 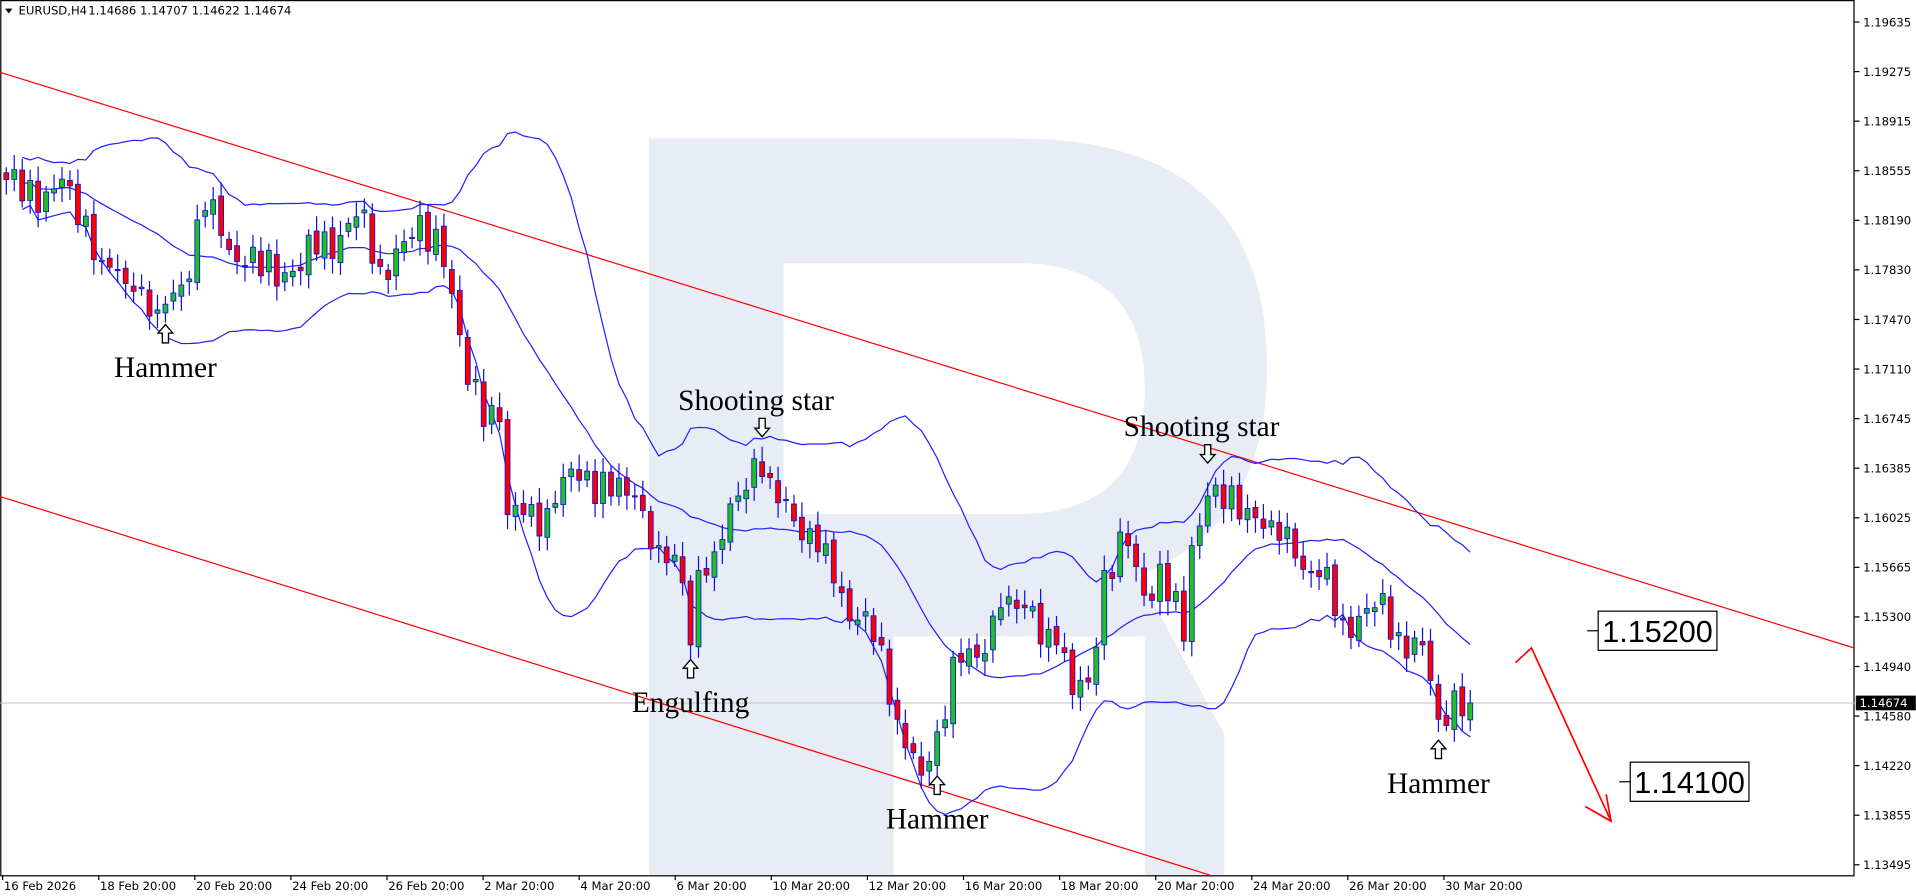 I want to click on ohlc-readout: 1.14686 1.14707 1.14622 1.14674, so click(x=189, y=11).